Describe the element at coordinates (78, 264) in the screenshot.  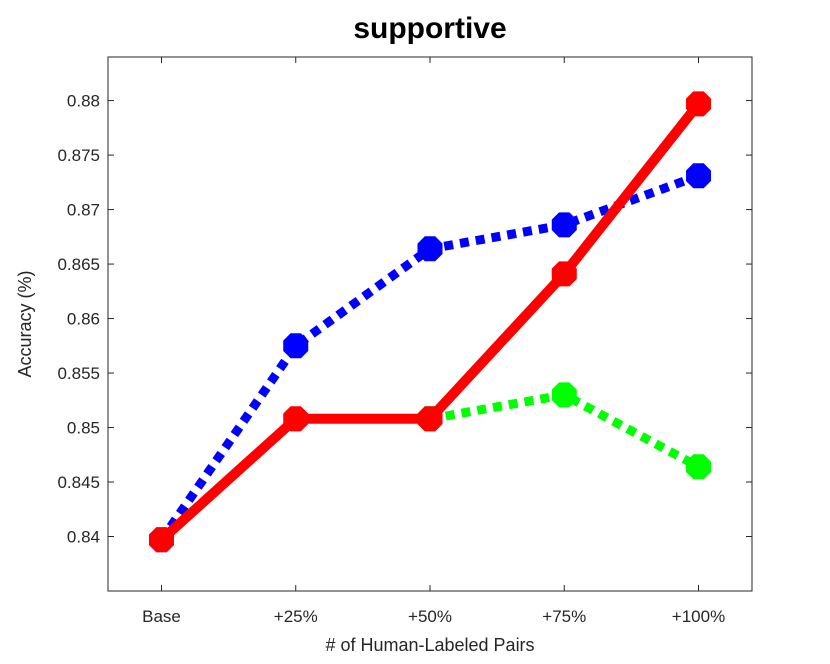
I see `y-tick-label: 0.865` at that location.